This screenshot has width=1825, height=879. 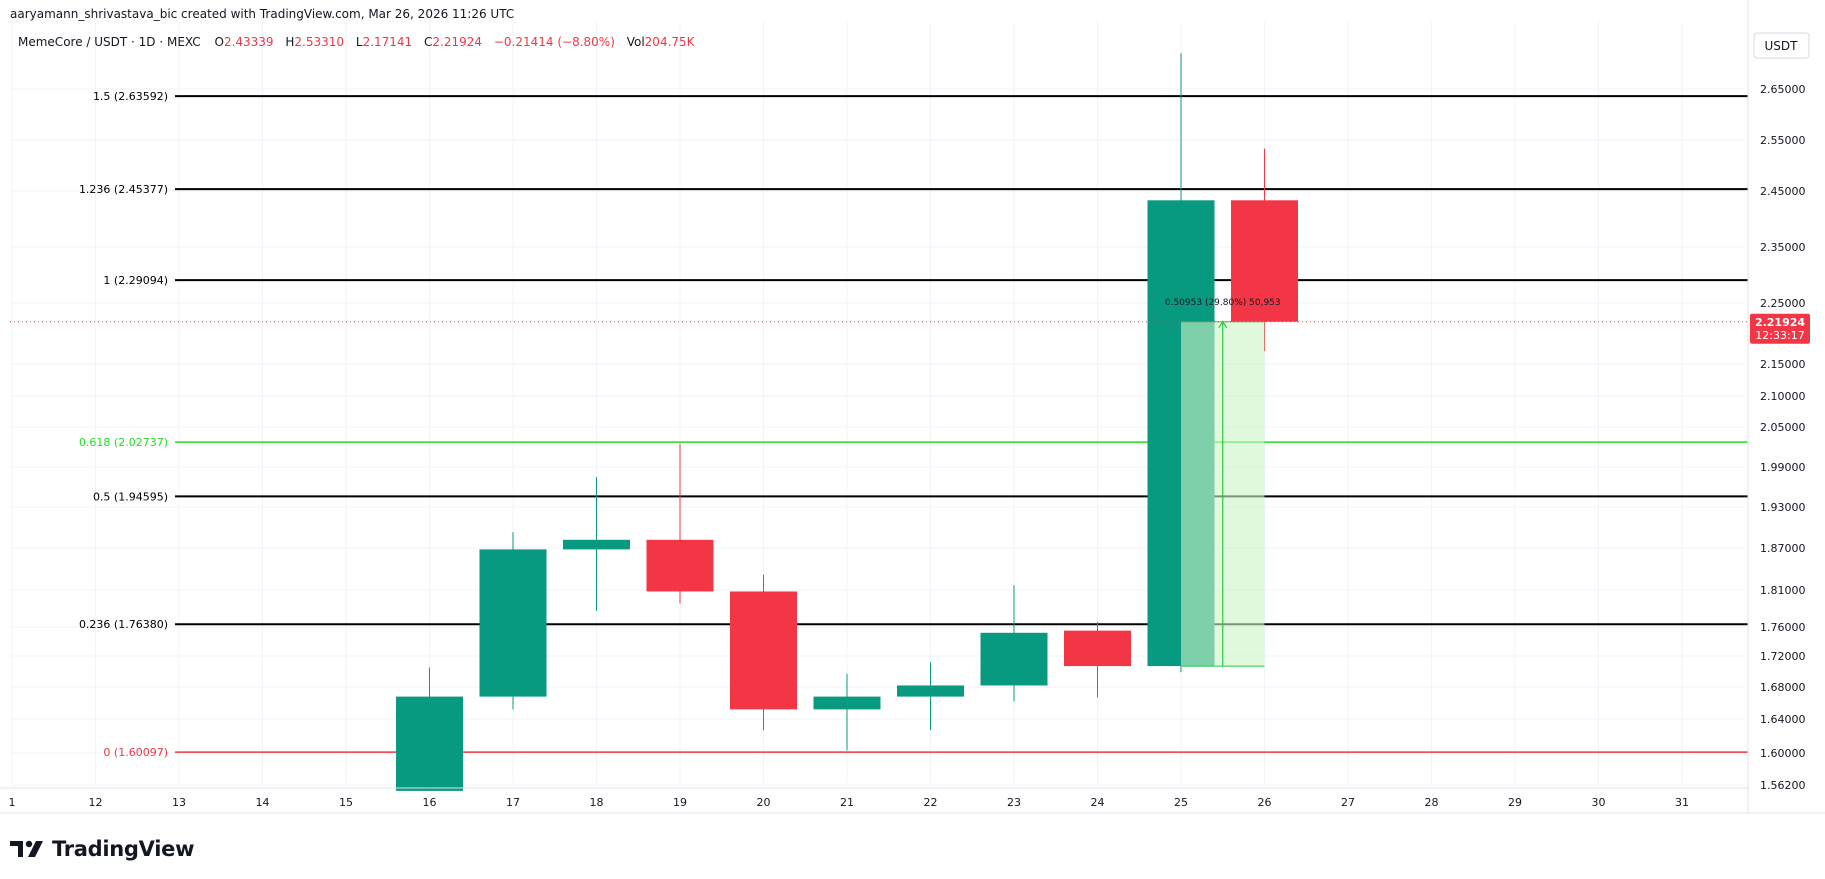 I want to click on price-tick-label: 1.99000, so click(x=1783, y=467).